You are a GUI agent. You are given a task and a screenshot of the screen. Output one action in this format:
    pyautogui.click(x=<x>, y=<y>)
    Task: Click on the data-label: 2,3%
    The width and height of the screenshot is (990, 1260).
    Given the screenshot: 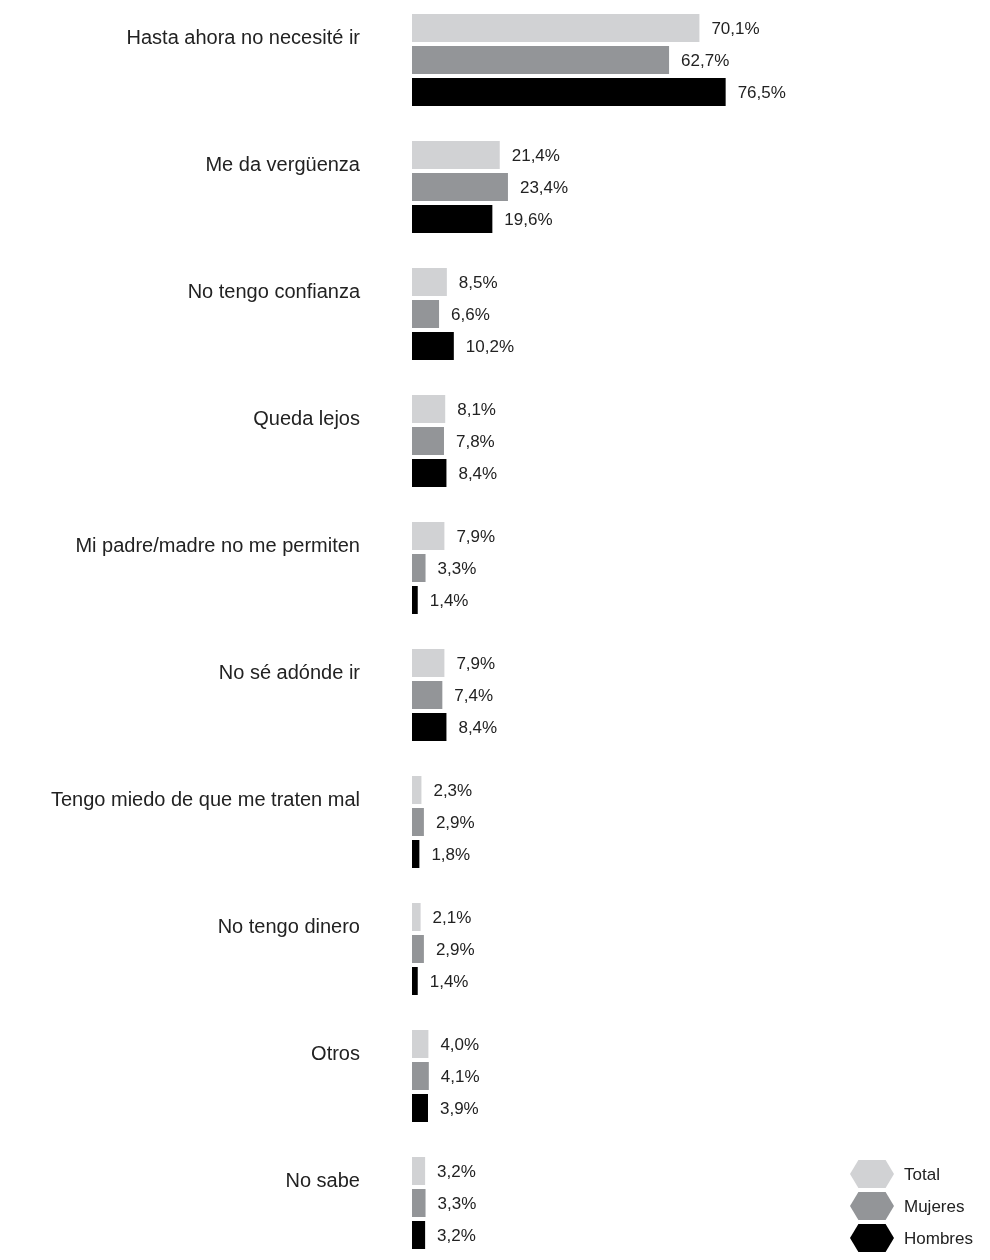 What is the action you would take?
    pyautogui.click(x=453, y=790)
    